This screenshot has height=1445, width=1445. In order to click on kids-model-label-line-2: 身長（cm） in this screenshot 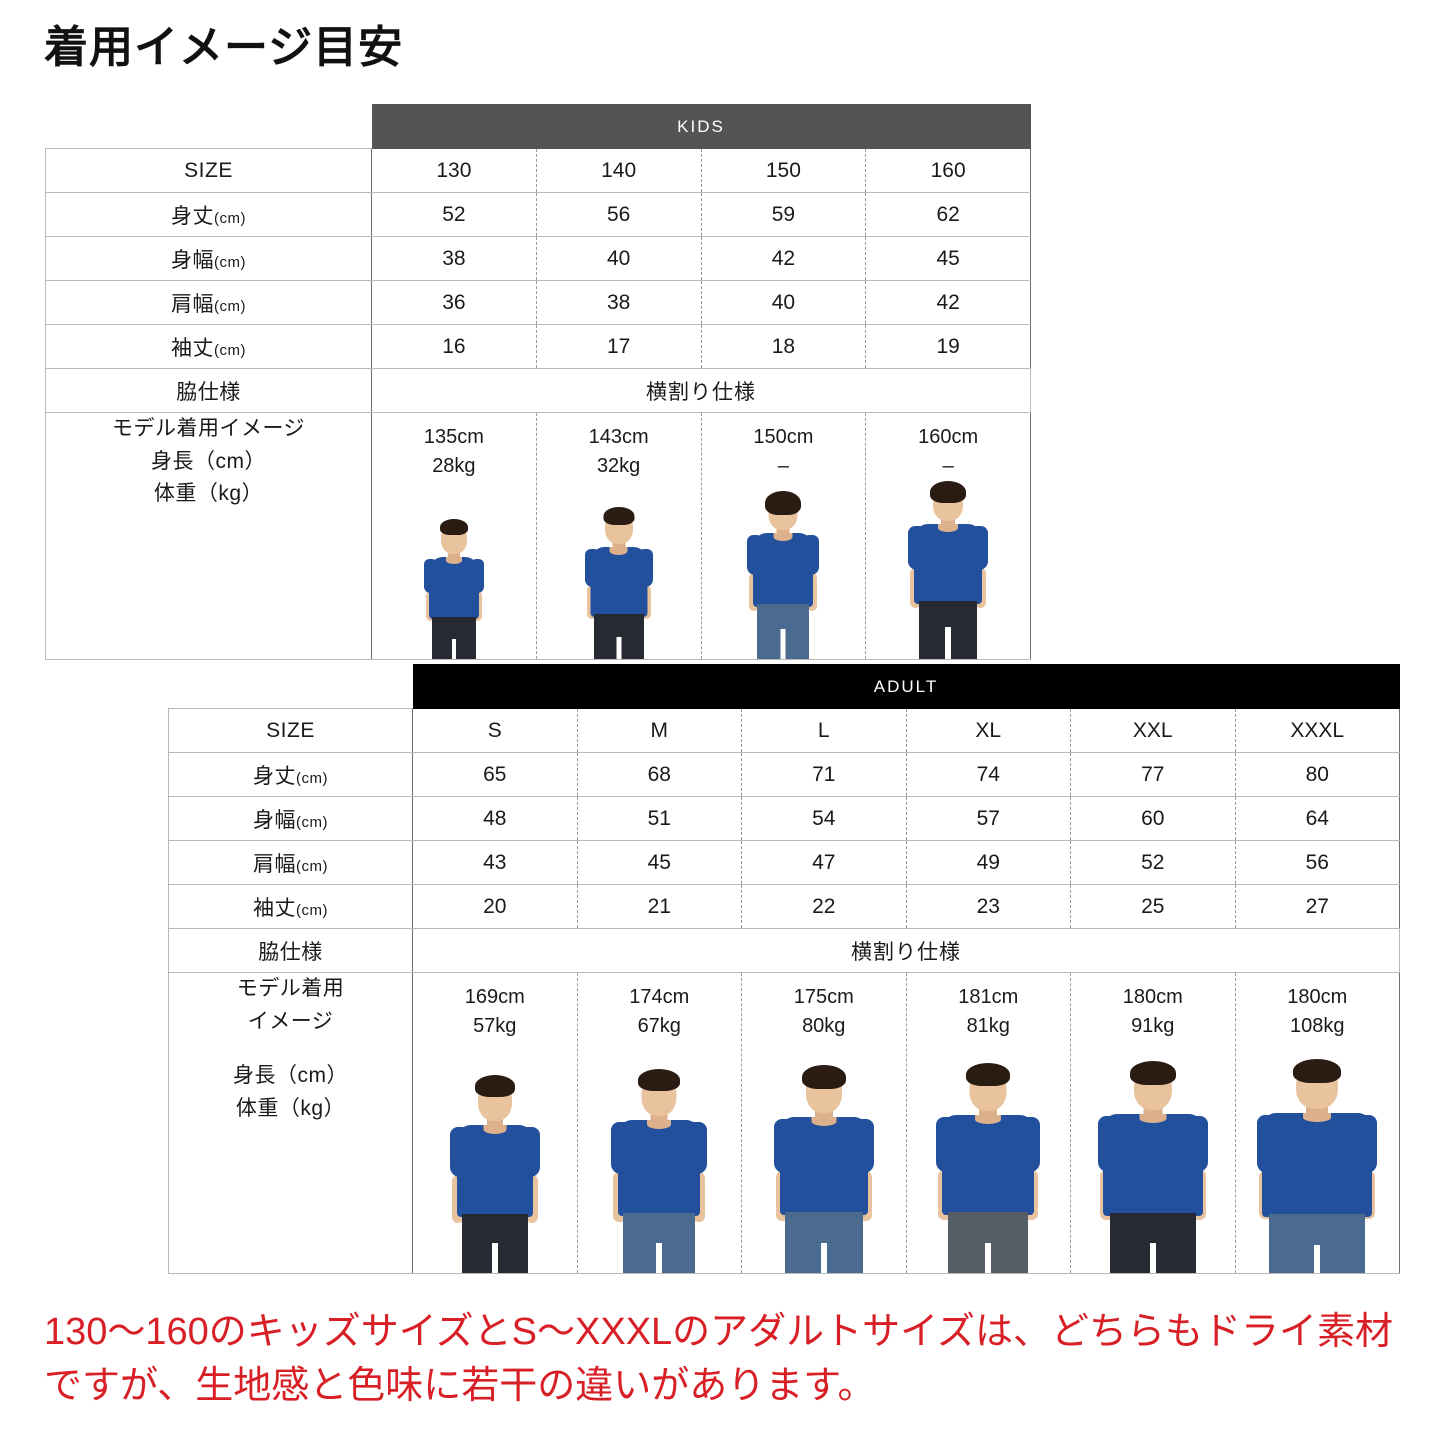, I will do `click(208, 461)`.